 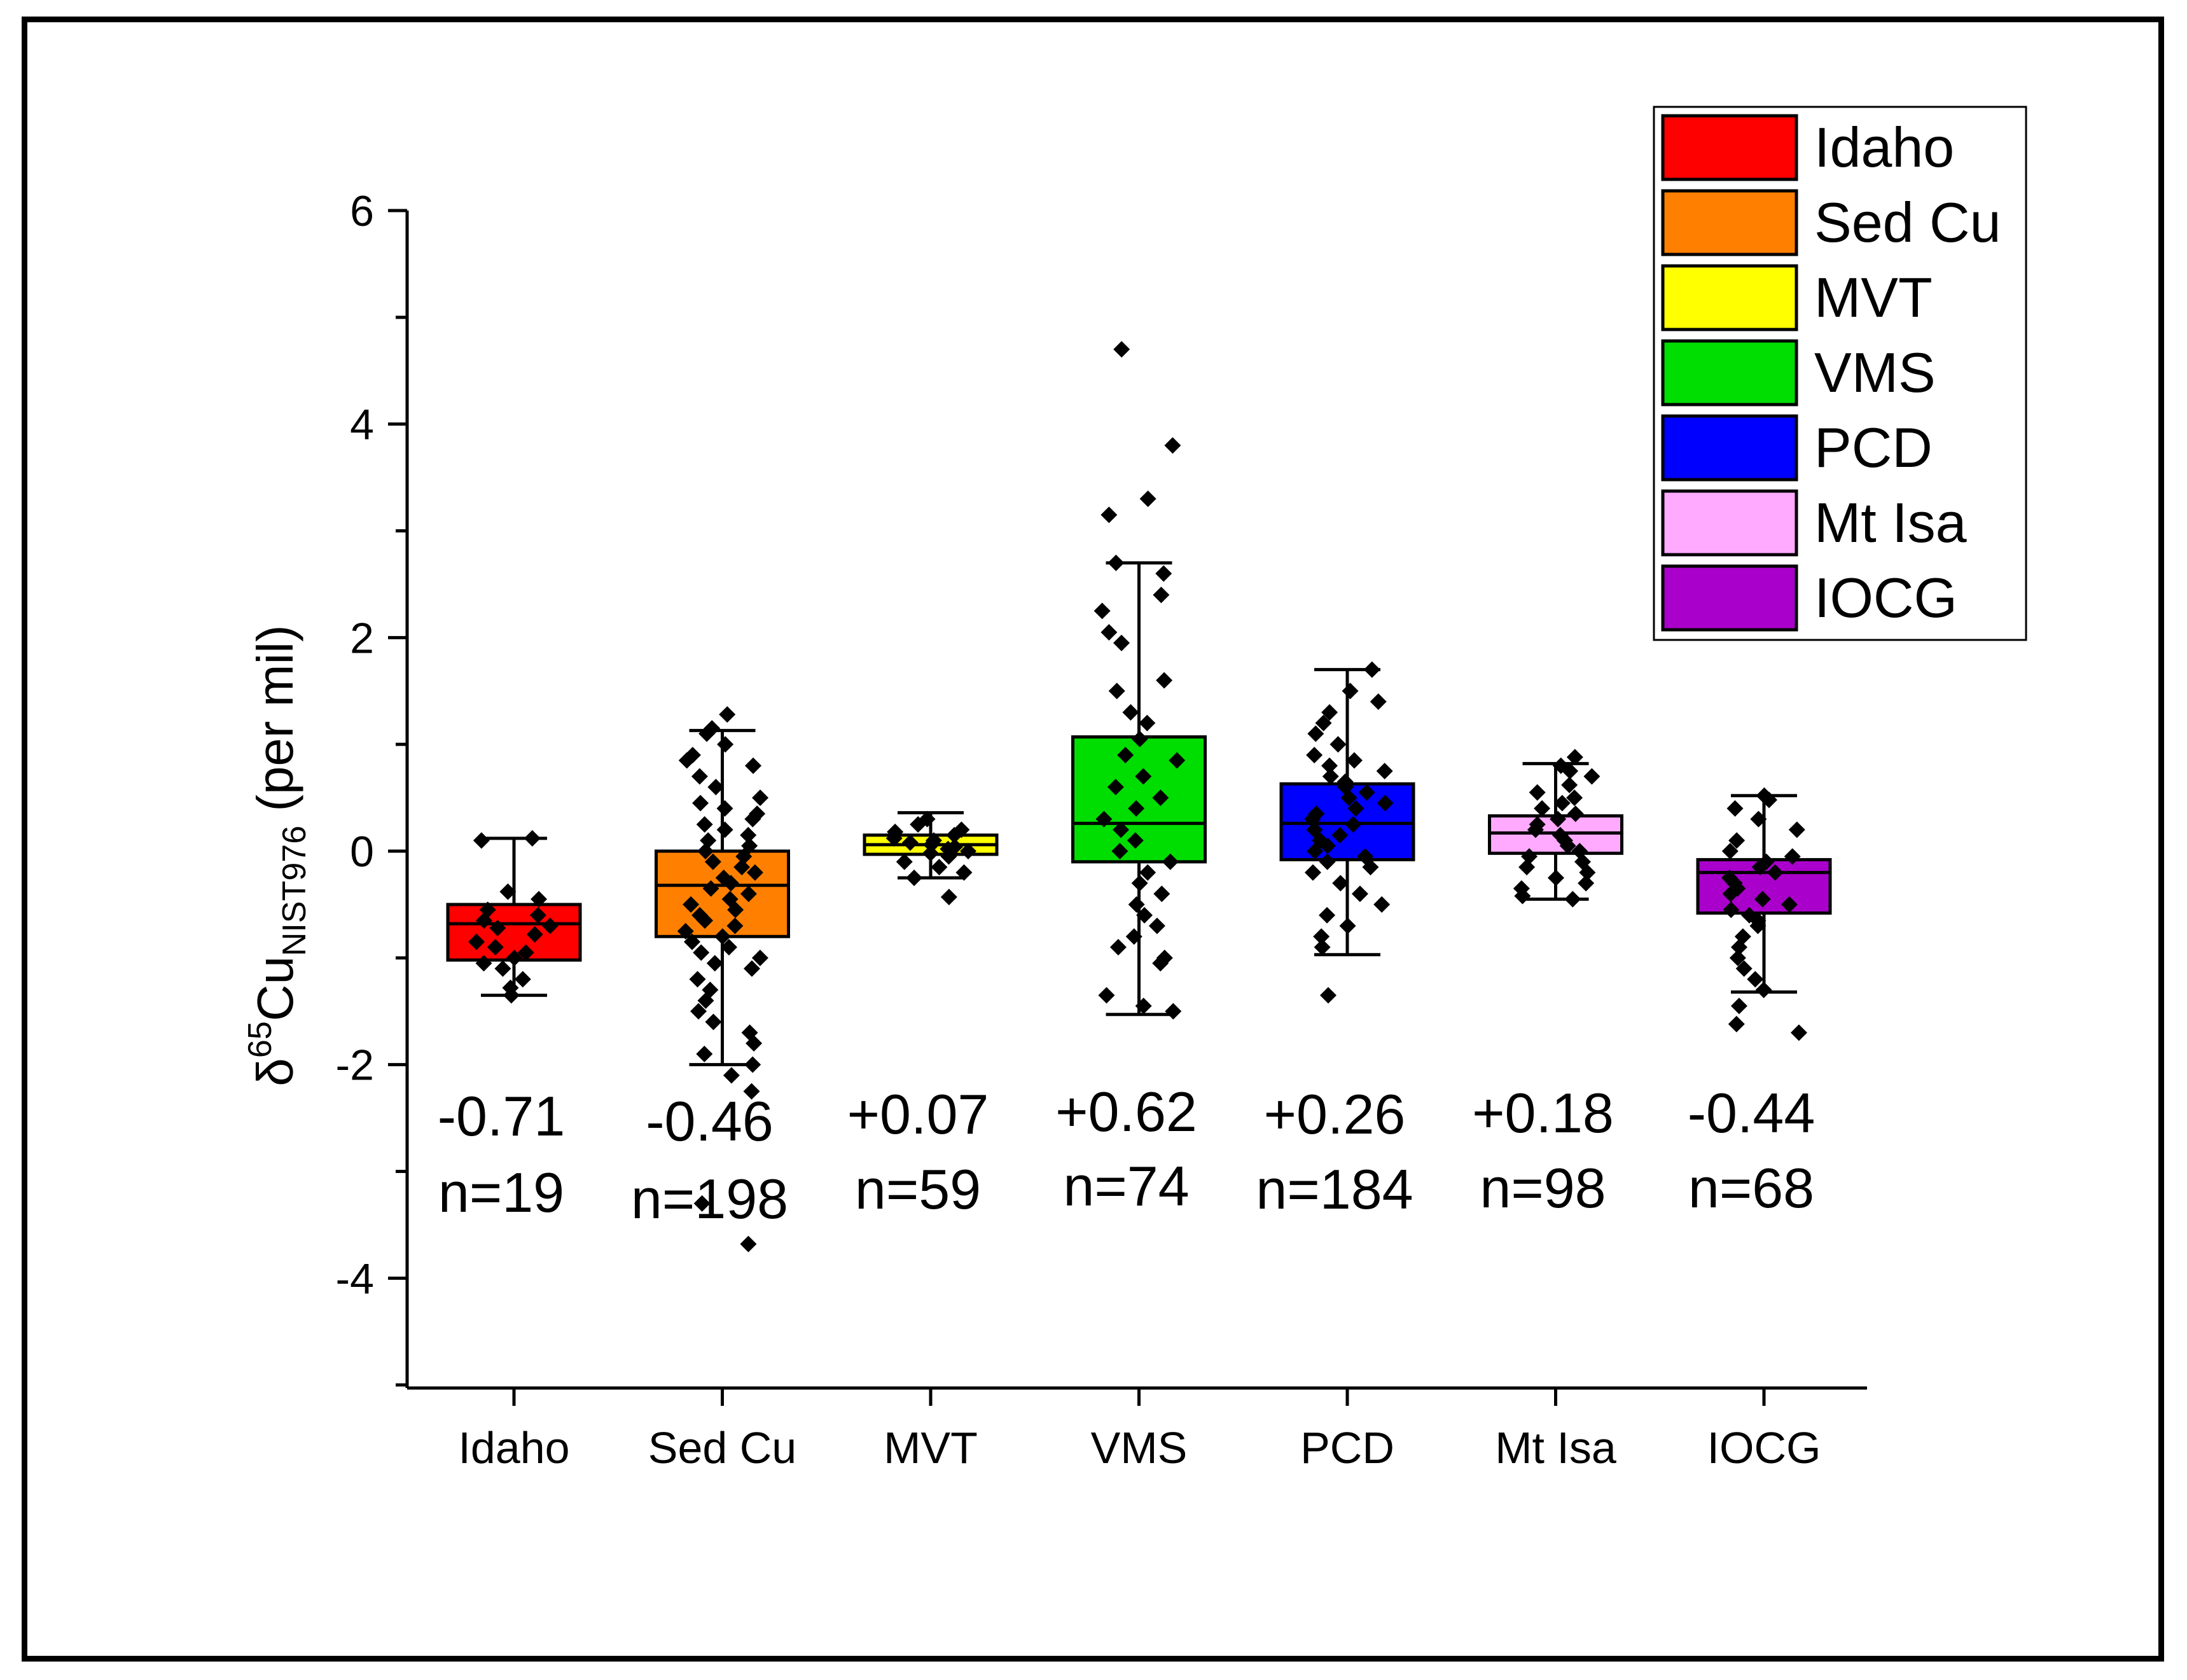 I want to click on y-tick-label: -2, so click(x=355, y=1065).